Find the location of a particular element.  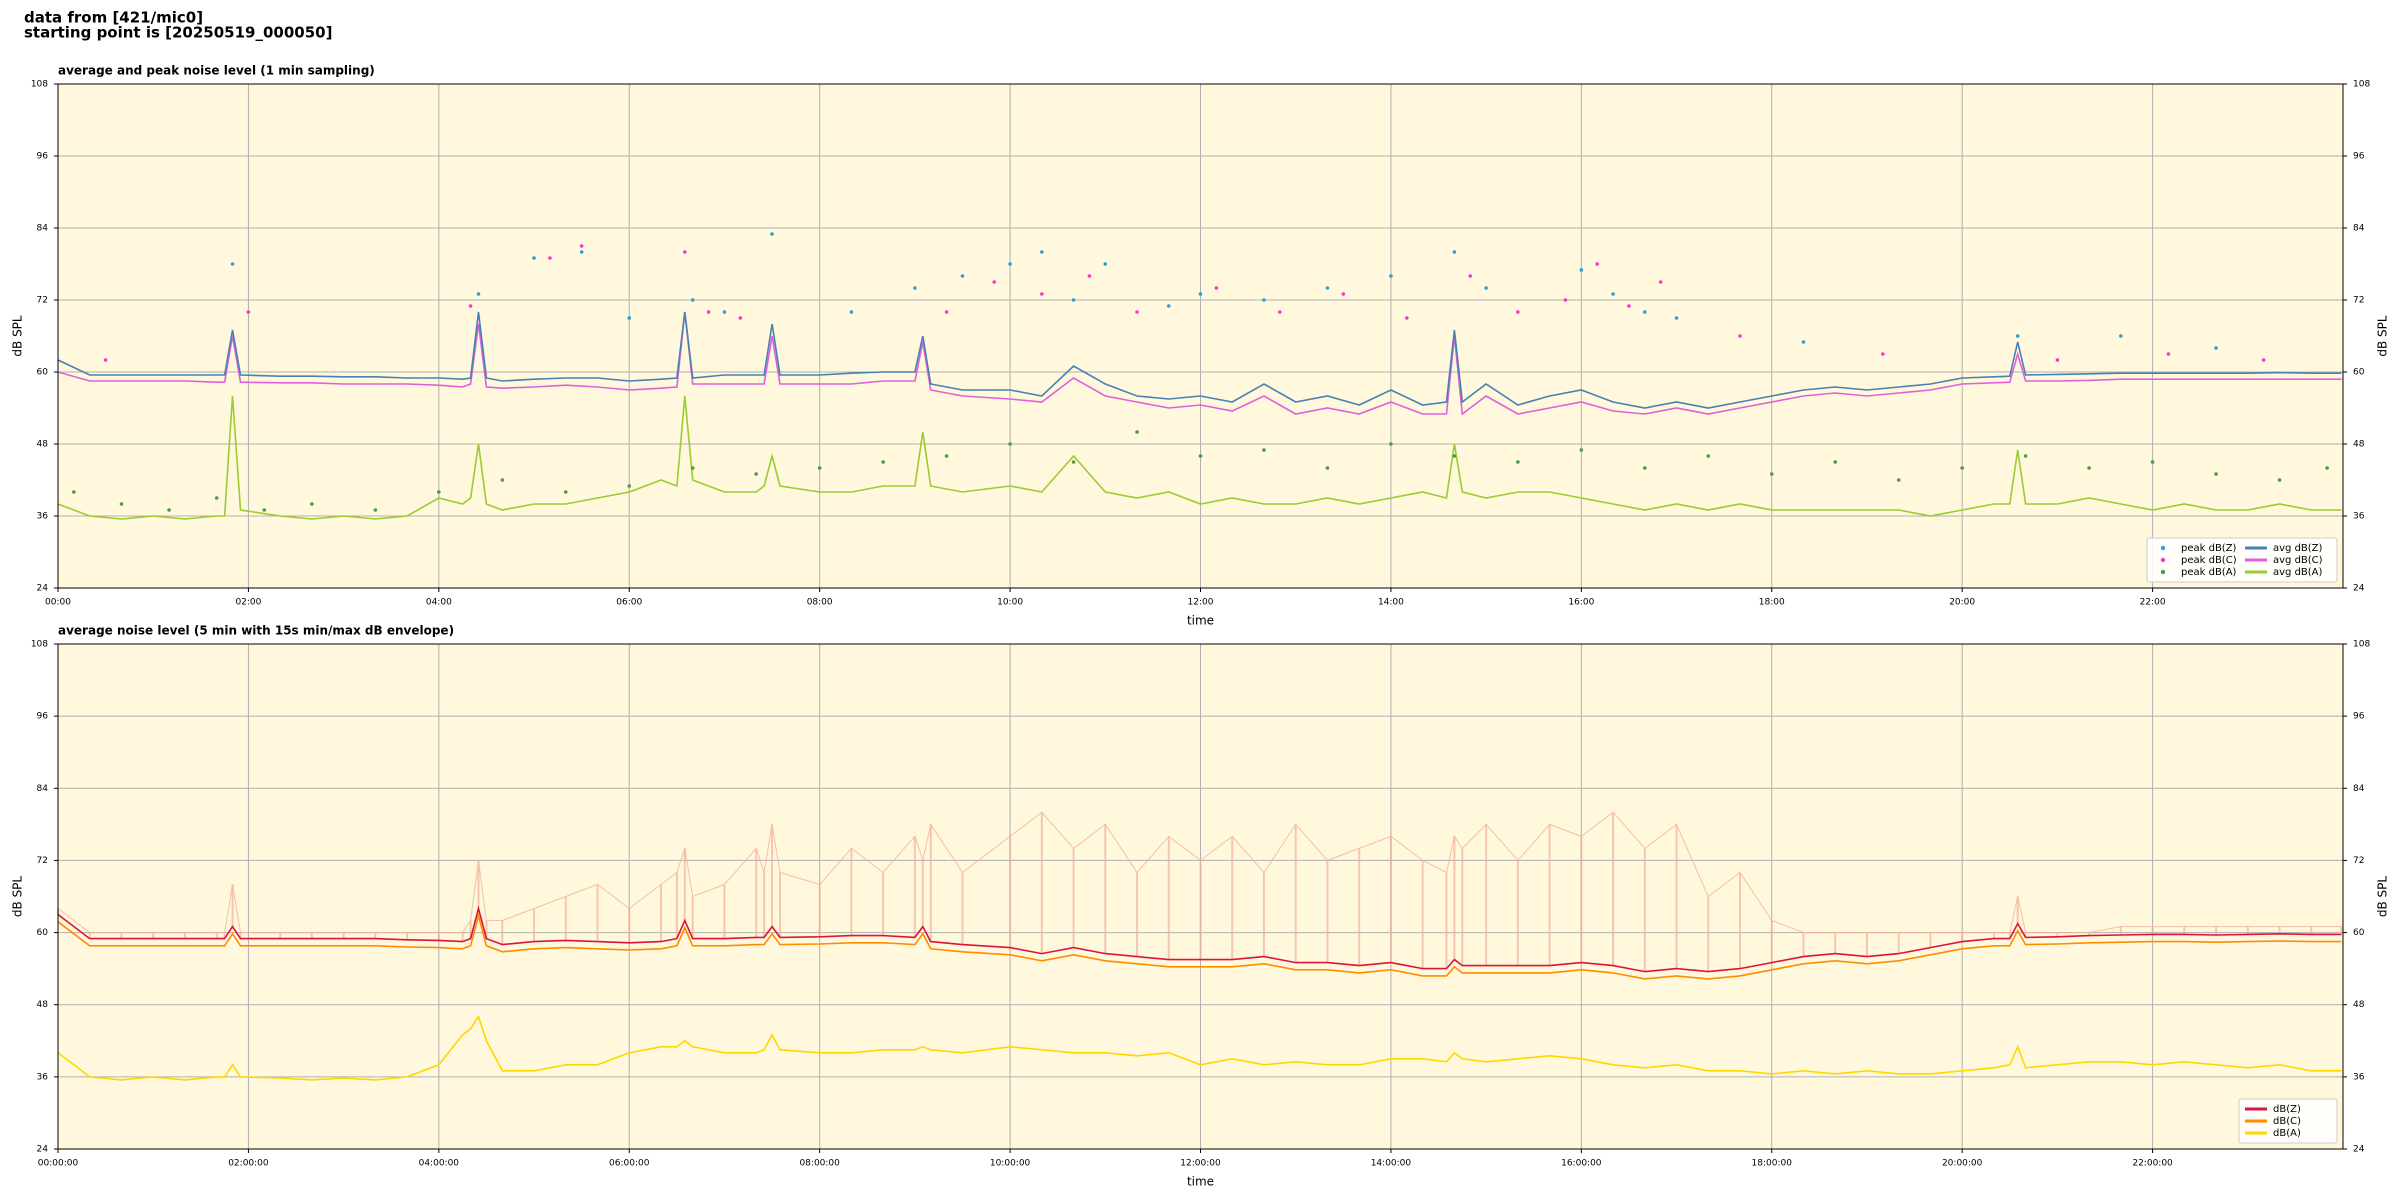

y-tick-label: 72 is located at coordinates (42, 301).